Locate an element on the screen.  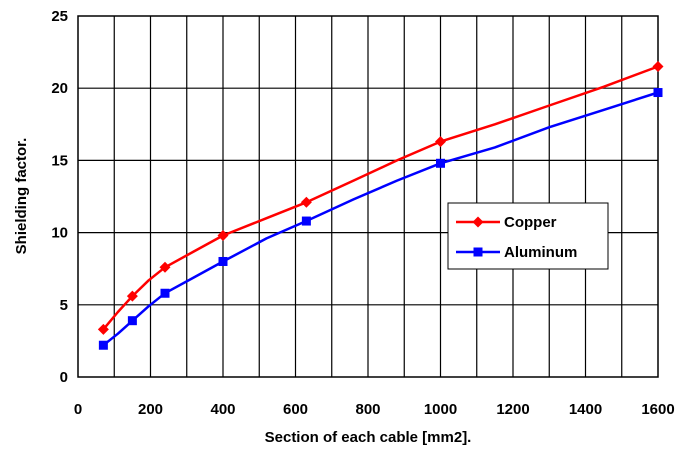
y-tick-label: 25 is located at coordinates (59, 16).